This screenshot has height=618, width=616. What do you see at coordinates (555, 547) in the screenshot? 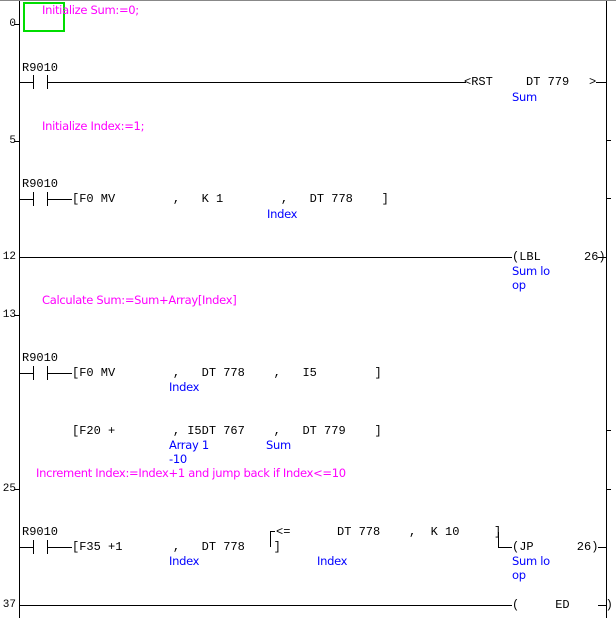
I see `jump-coil: (JP 26)` at bounding box center [555, 547].